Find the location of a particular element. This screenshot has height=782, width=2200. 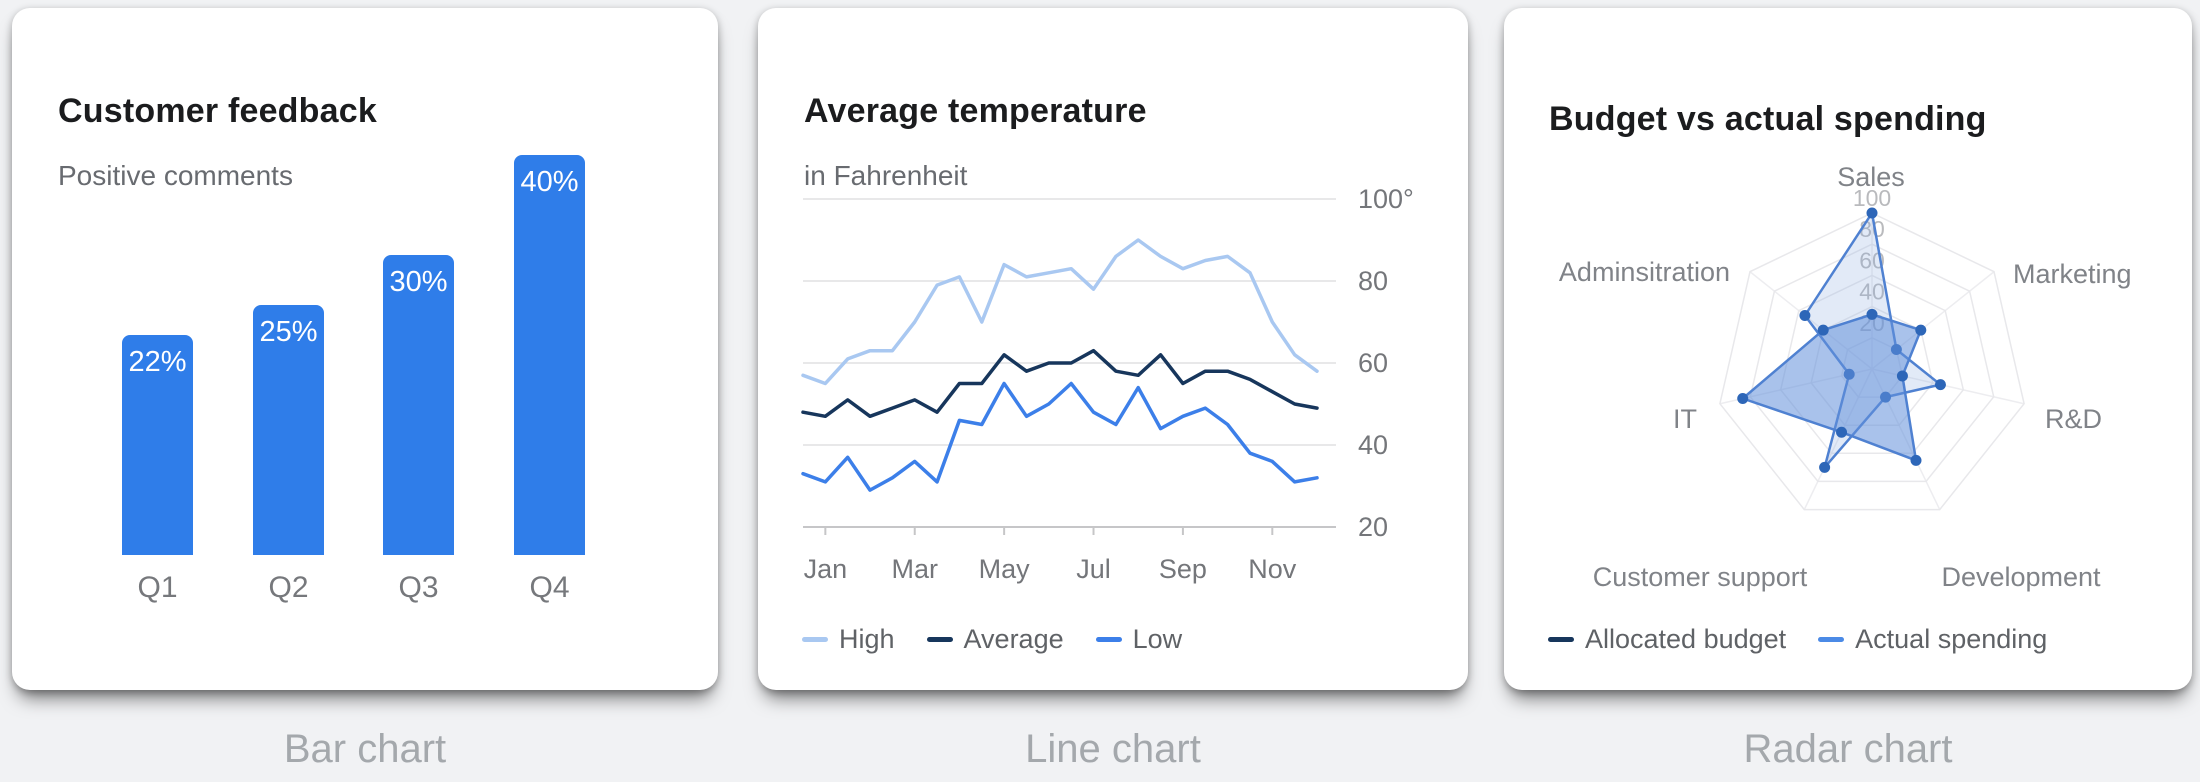

bar: 22% is located at coordinates (157, 445).